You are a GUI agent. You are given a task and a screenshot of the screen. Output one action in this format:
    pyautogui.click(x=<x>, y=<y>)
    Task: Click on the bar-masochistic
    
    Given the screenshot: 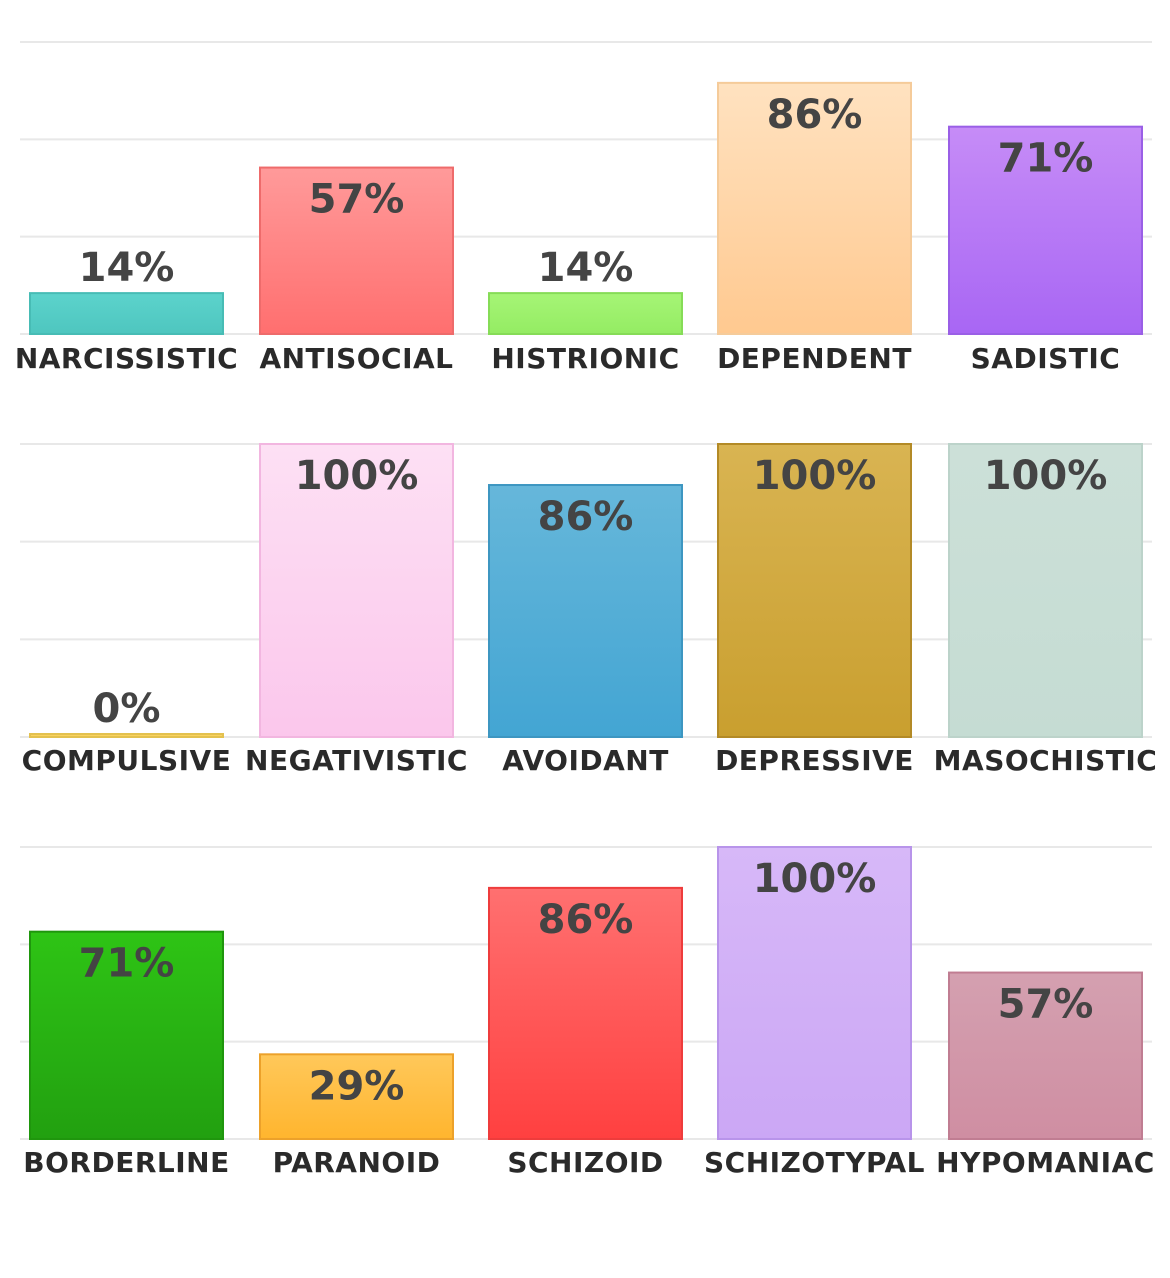 What is the action you would take?
    pyautogui.click(x=1045, y=590)
    